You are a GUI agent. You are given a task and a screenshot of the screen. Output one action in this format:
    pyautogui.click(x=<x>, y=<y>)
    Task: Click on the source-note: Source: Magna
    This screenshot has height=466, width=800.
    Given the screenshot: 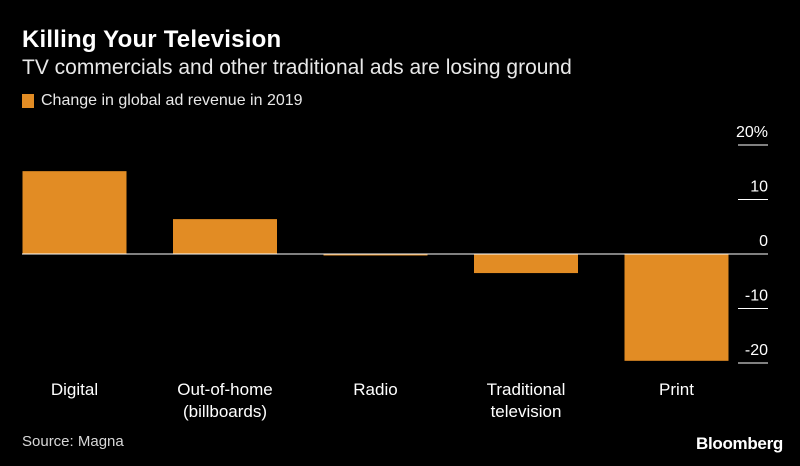 What is the action you would take?
    pyautogui.click(x=73, y=441)
    